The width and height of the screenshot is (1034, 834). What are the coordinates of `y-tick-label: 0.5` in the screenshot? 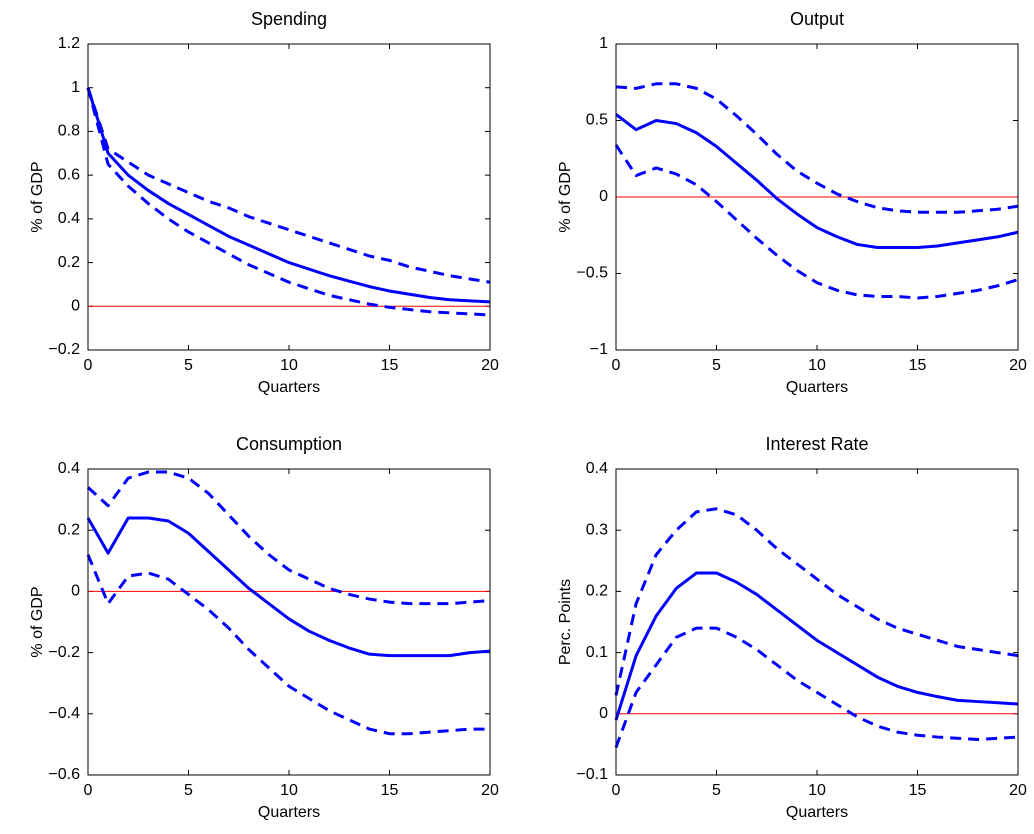 It's located at (597, 120).